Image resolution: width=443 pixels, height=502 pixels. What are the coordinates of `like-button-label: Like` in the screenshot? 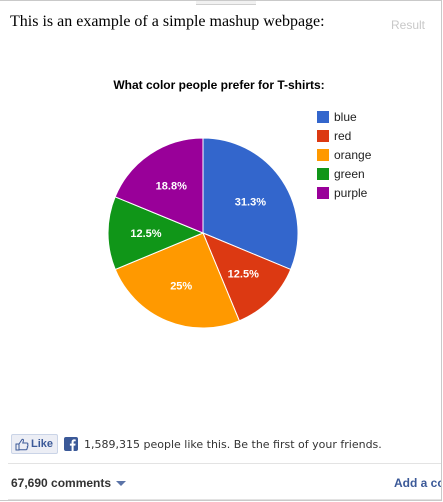 It's located at (42, 444).